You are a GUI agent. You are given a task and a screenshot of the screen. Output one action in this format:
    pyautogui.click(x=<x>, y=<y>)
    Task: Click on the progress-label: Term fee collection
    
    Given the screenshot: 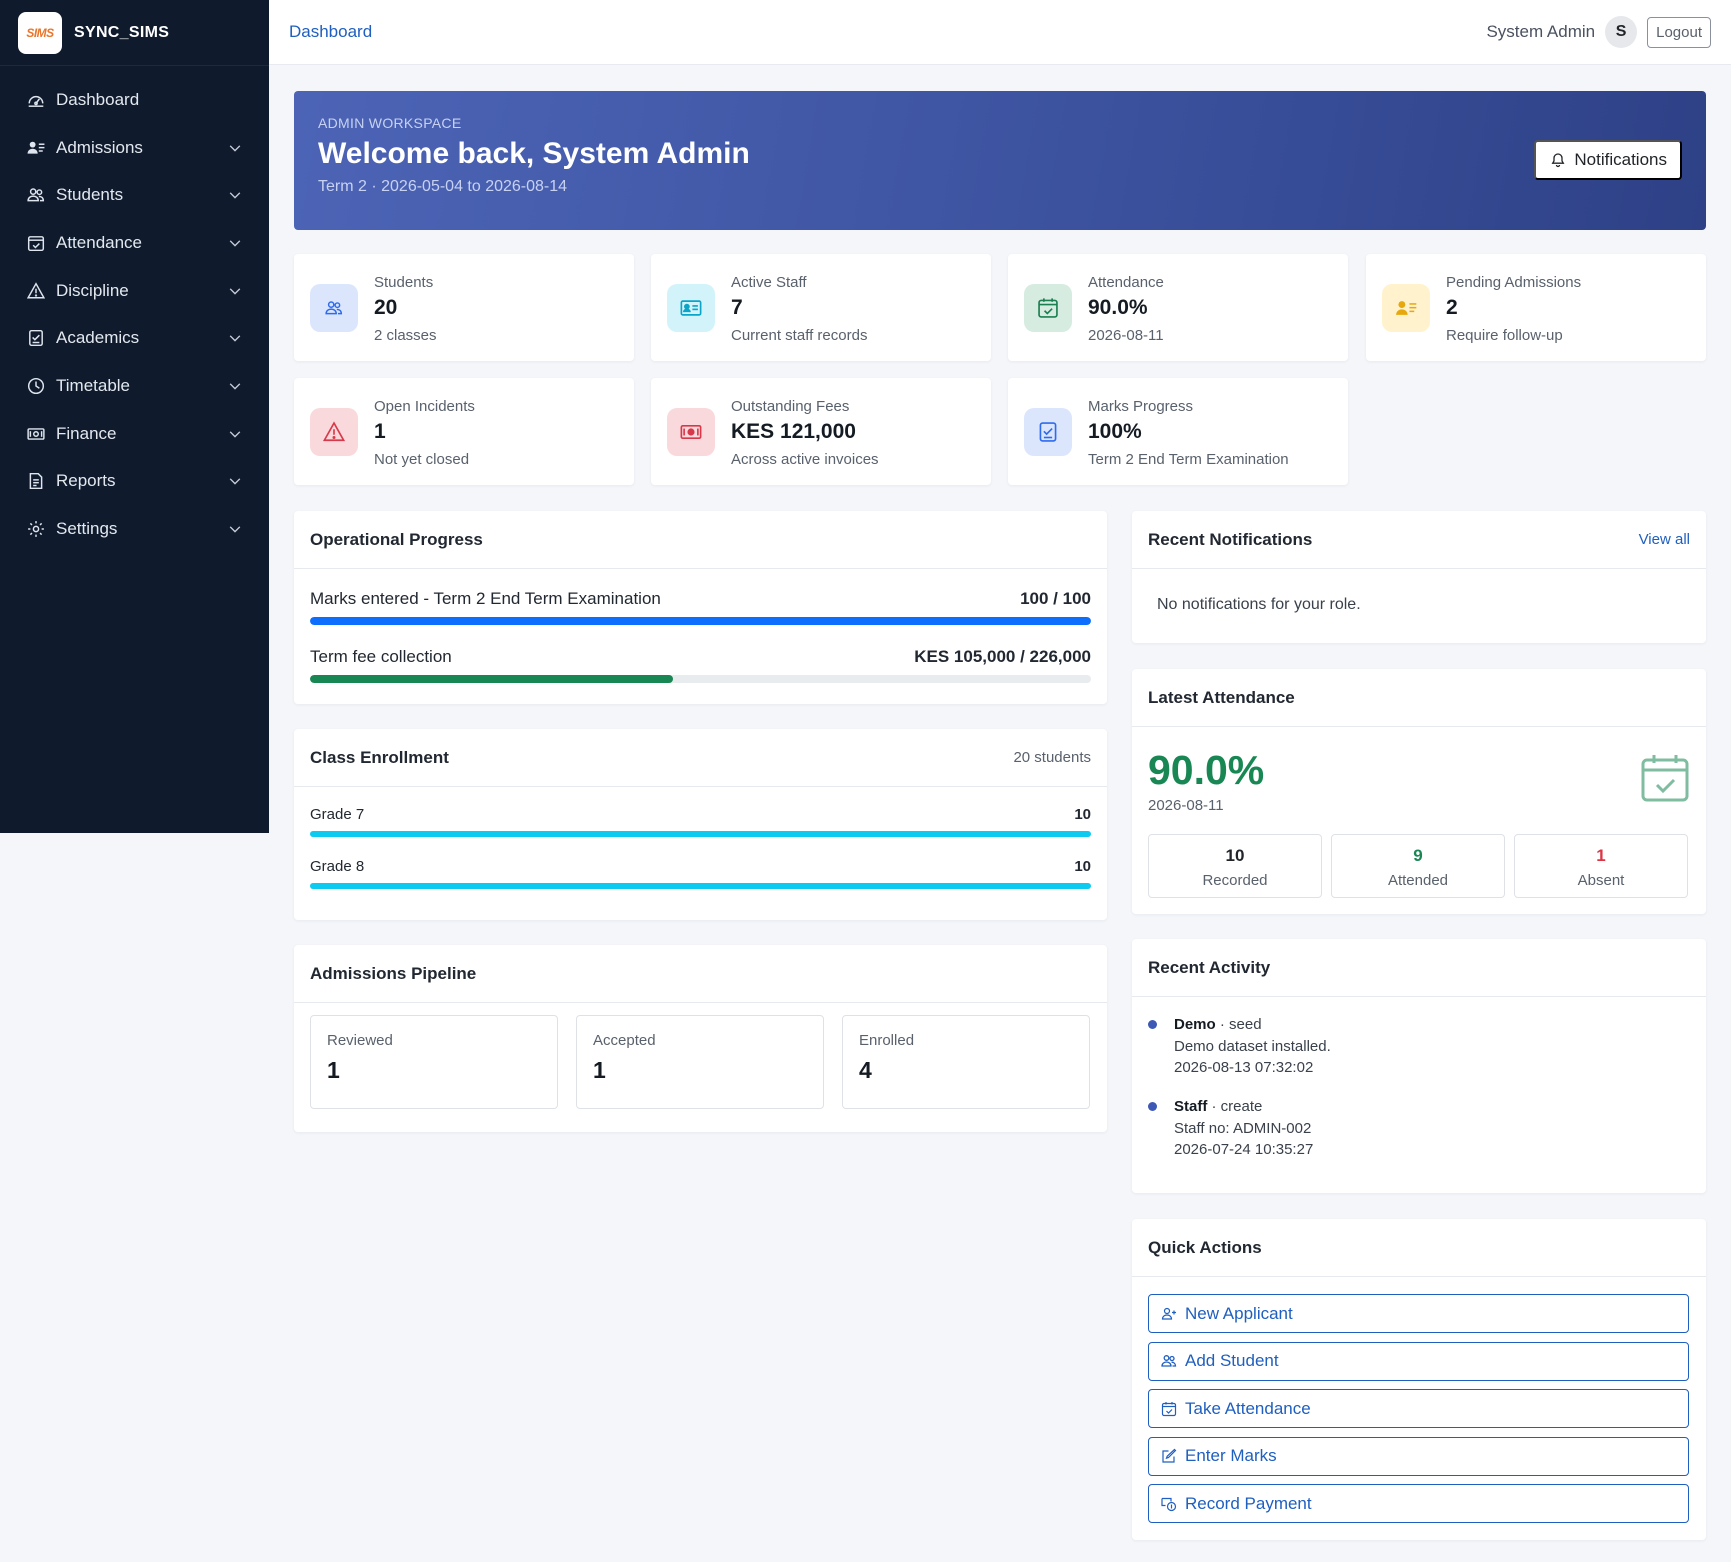 What is the action you would take?
    pyautogui.click(x=381, y=656)
    